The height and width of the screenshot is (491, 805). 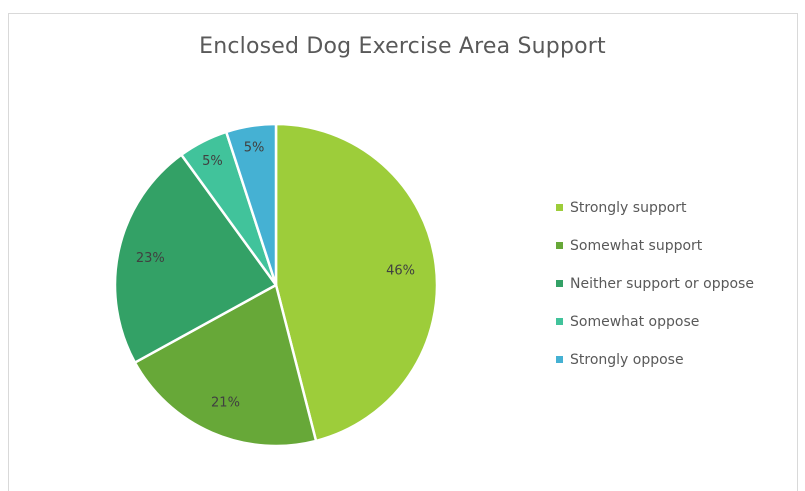 What do you see at coordinates (195, 258) in the screenshot?
I see `pie-slice-neither-support-or-oppose` at bounding box center [195, 258].